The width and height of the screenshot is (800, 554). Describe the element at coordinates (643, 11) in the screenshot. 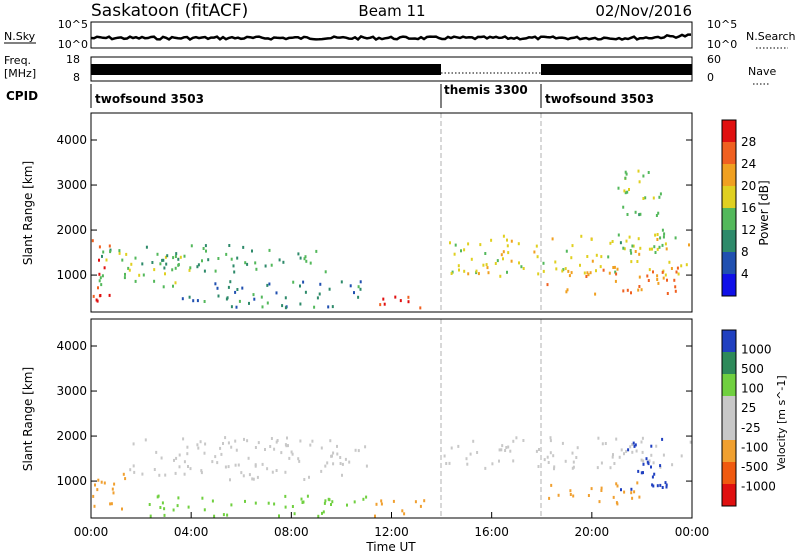

I see `date-title: 02/Nov/2016` at that location.